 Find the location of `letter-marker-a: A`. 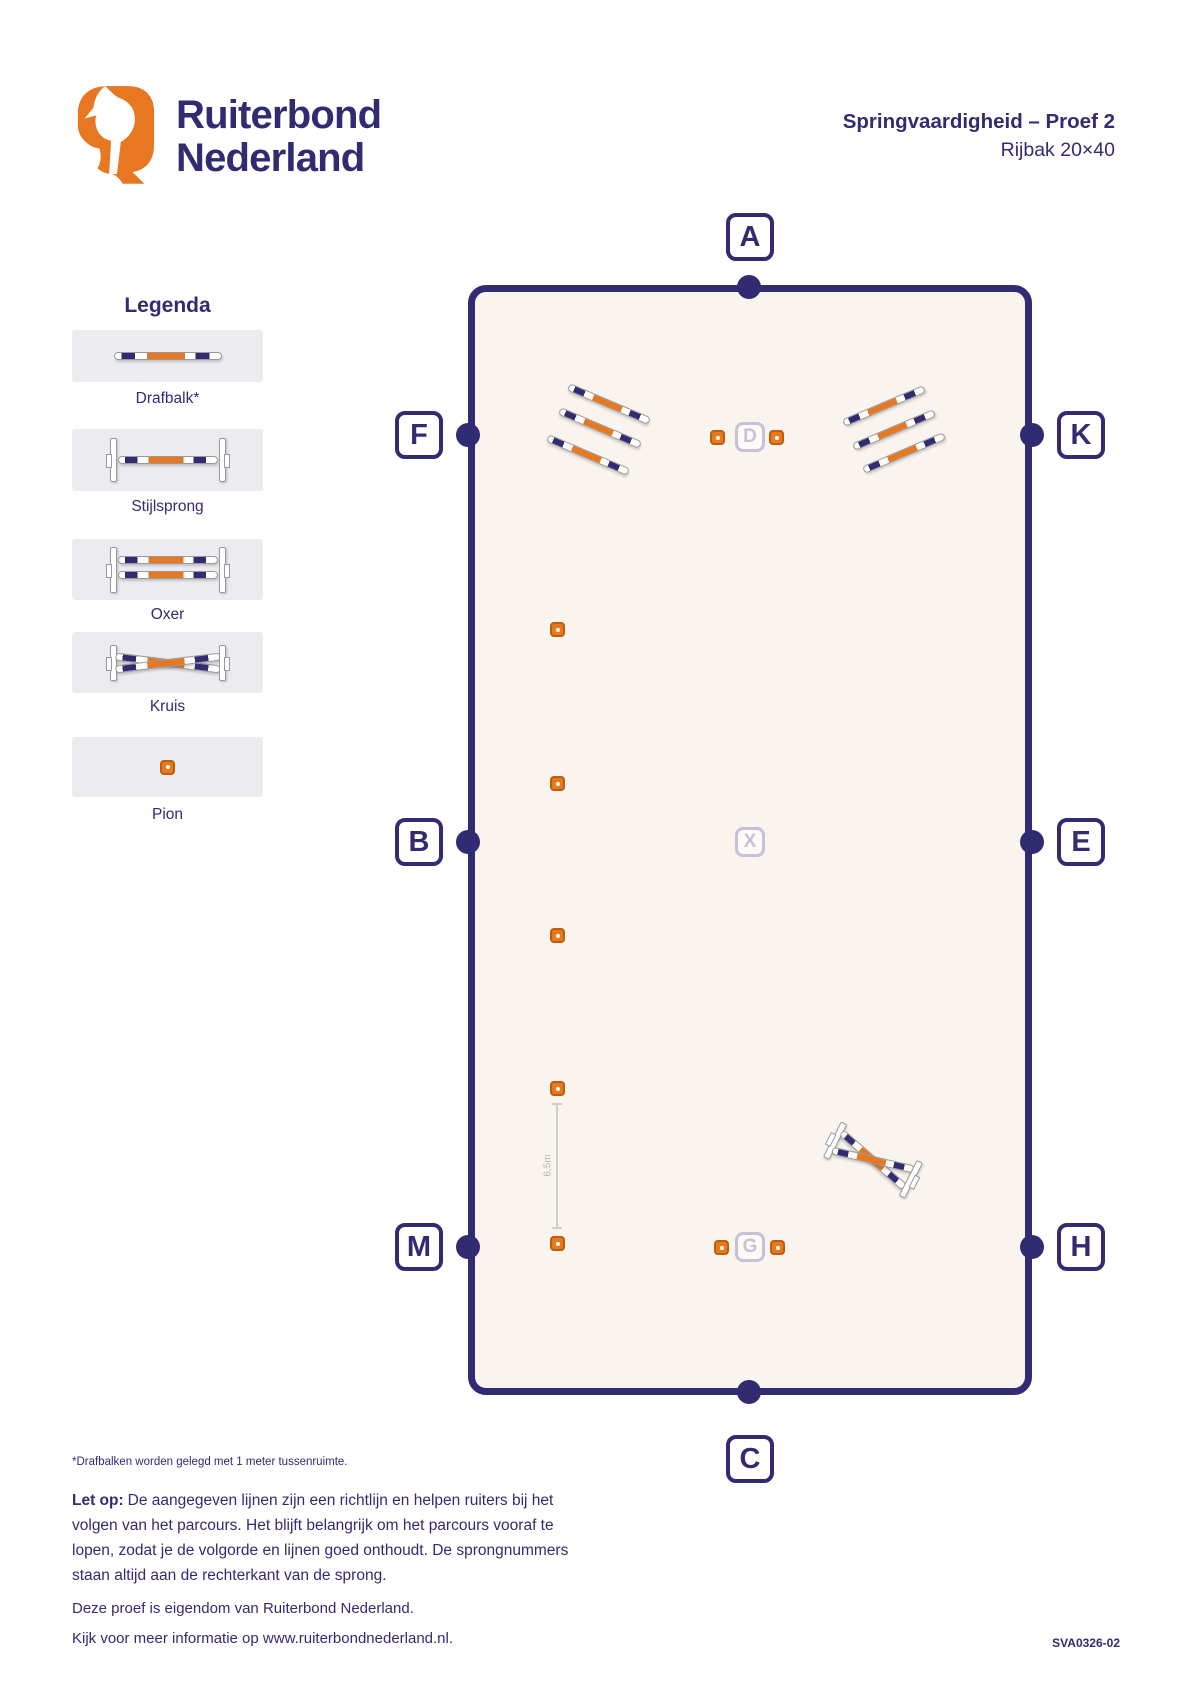

letter-marker-a: A is located at coordinates (750, 237).